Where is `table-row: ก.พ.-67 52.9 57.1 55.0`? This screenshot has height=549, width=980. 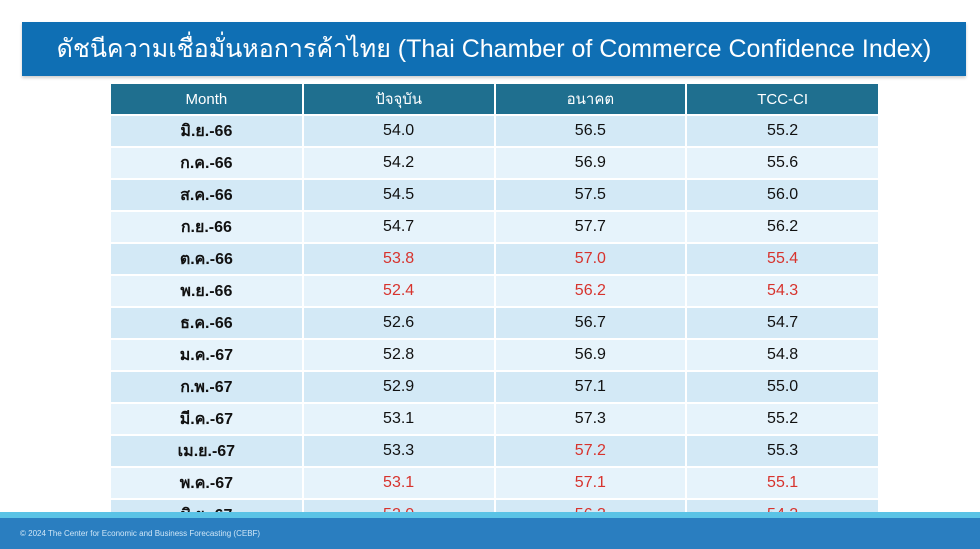
table-row: ก.พ.-67 52.9 57.1 55.0 is located at coordinates (494, 386).